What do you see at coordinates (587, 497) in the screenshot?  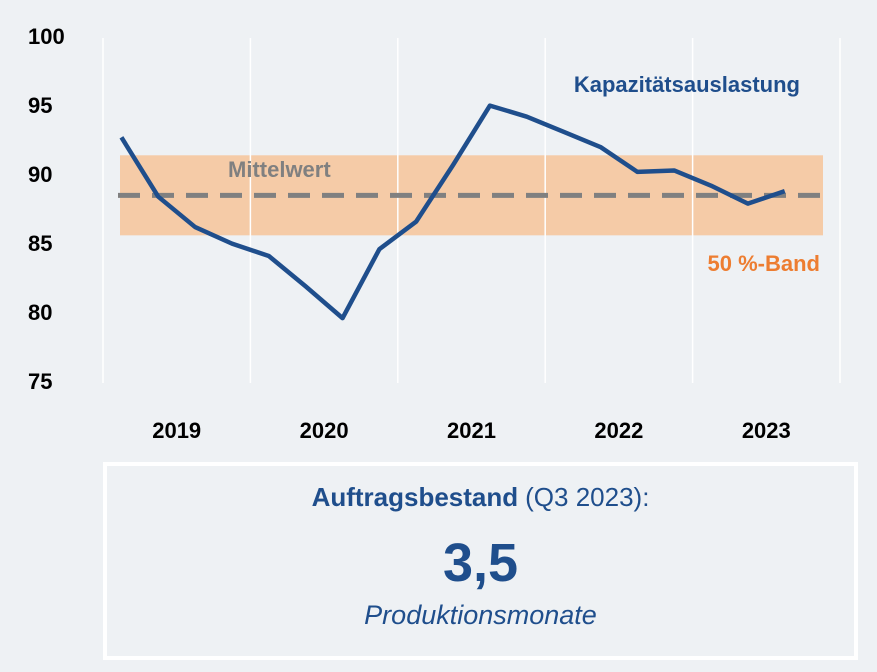 I see `backlog-period: (Q3 2023):` at bounding box center [587, 497].